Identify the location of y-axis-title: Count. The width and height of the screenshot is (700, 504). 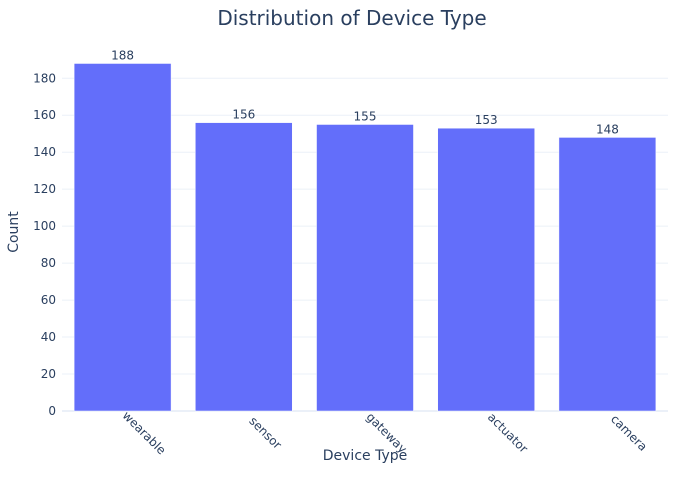
(14, 232).